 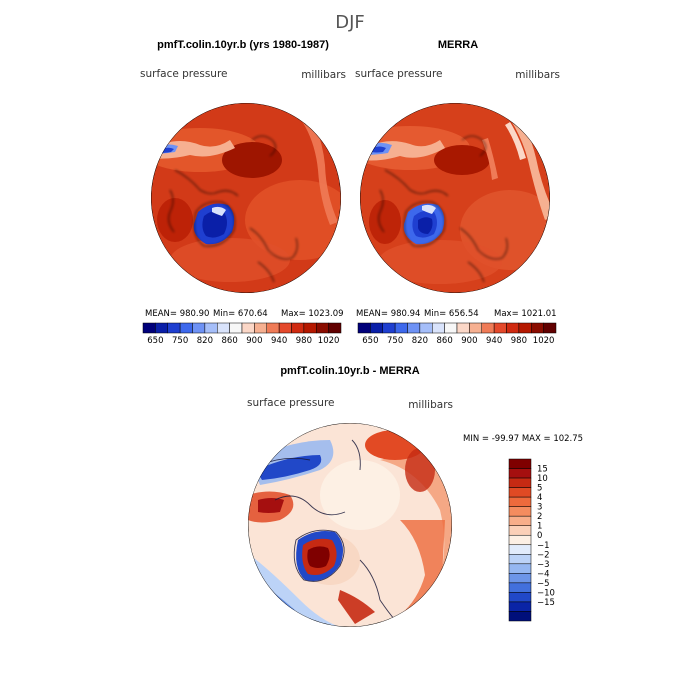 I want to click on panel-model-variable-label: surface pressure, so click(x=184, y=74).